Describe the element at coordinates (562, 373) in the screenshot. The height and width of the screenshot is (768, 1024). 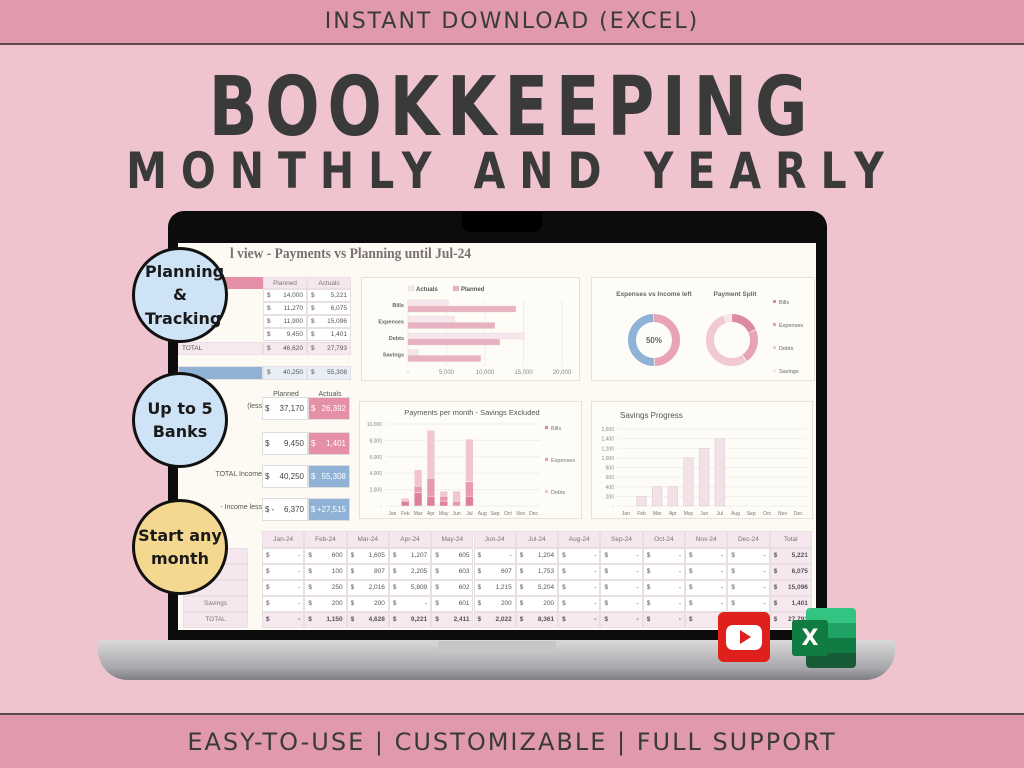
I see `x-tick-label: 20,000` at that location.